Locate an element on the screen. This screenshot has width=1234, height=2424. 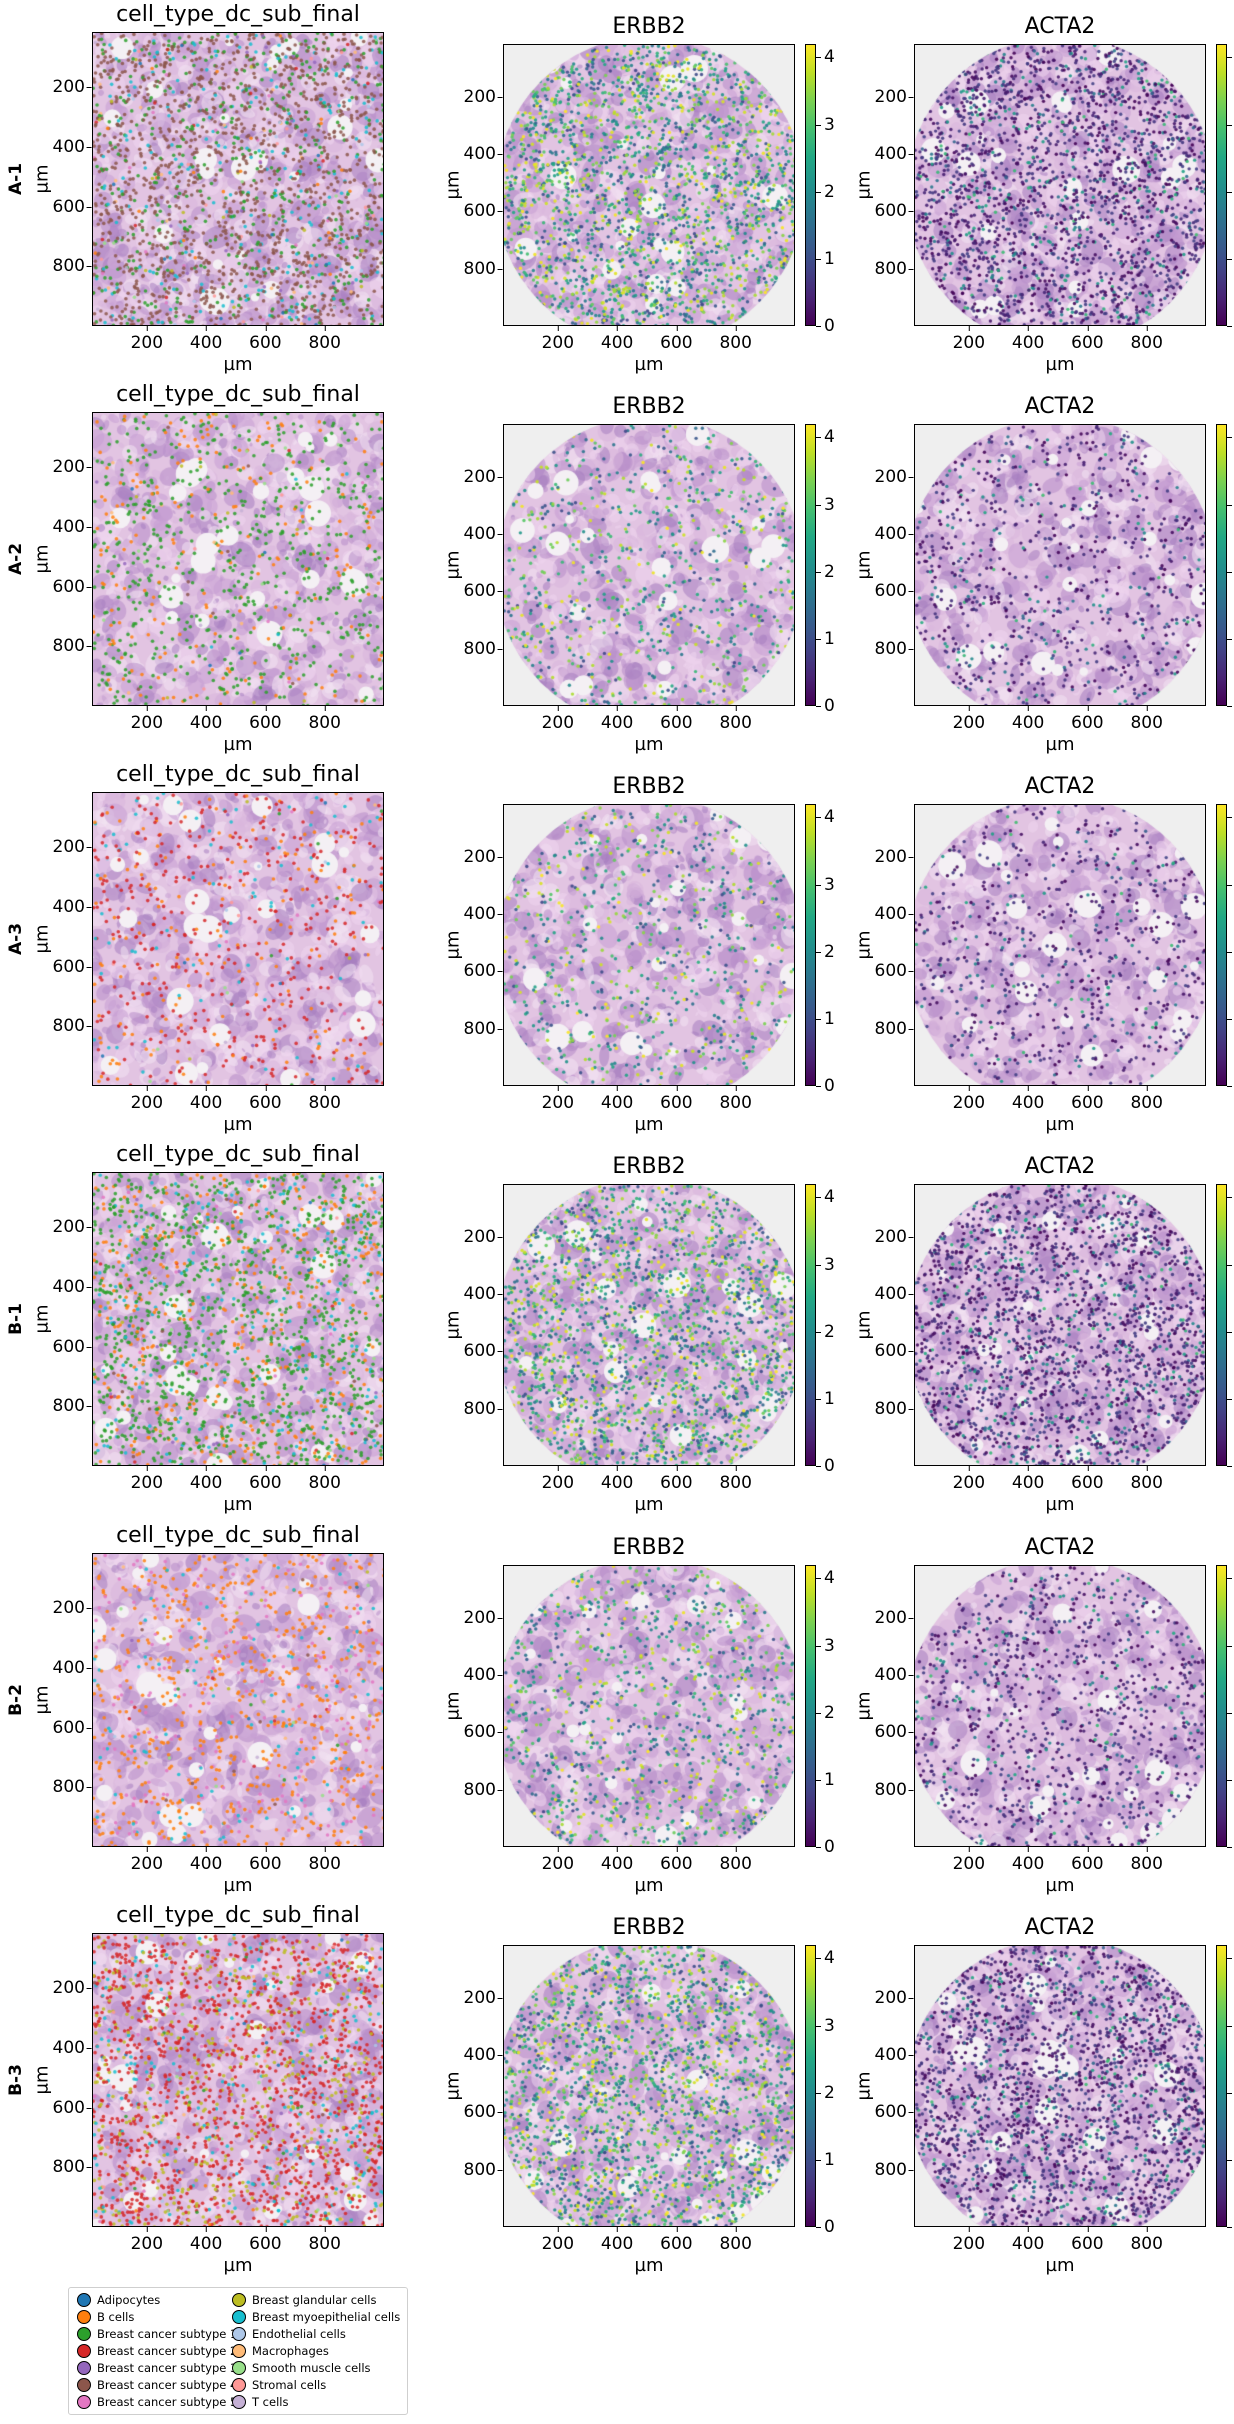
row-label-text: A-2 is located at coordinates (16, 559).